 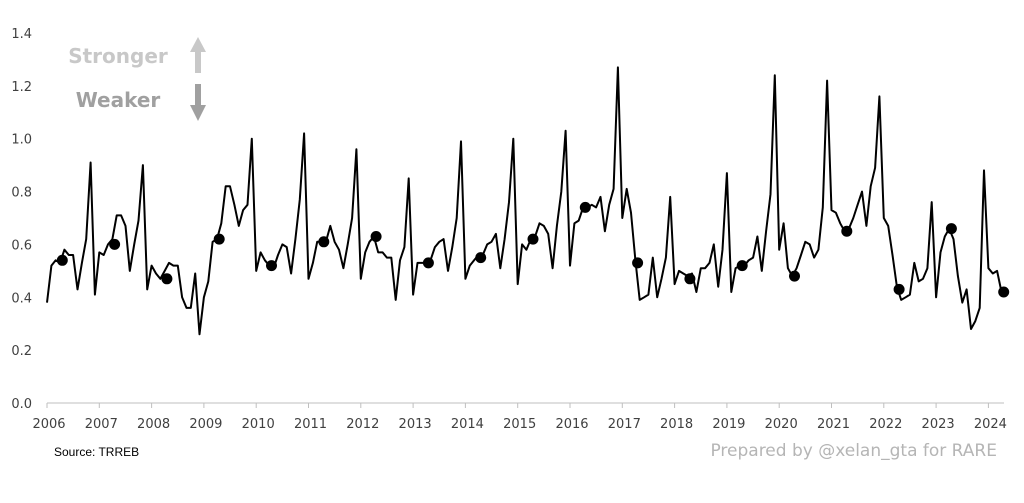 What do you see at coordinates (571, 424) in the screenshot?
I see `x-tick-label: 2016` at bounding box center [571, 424].